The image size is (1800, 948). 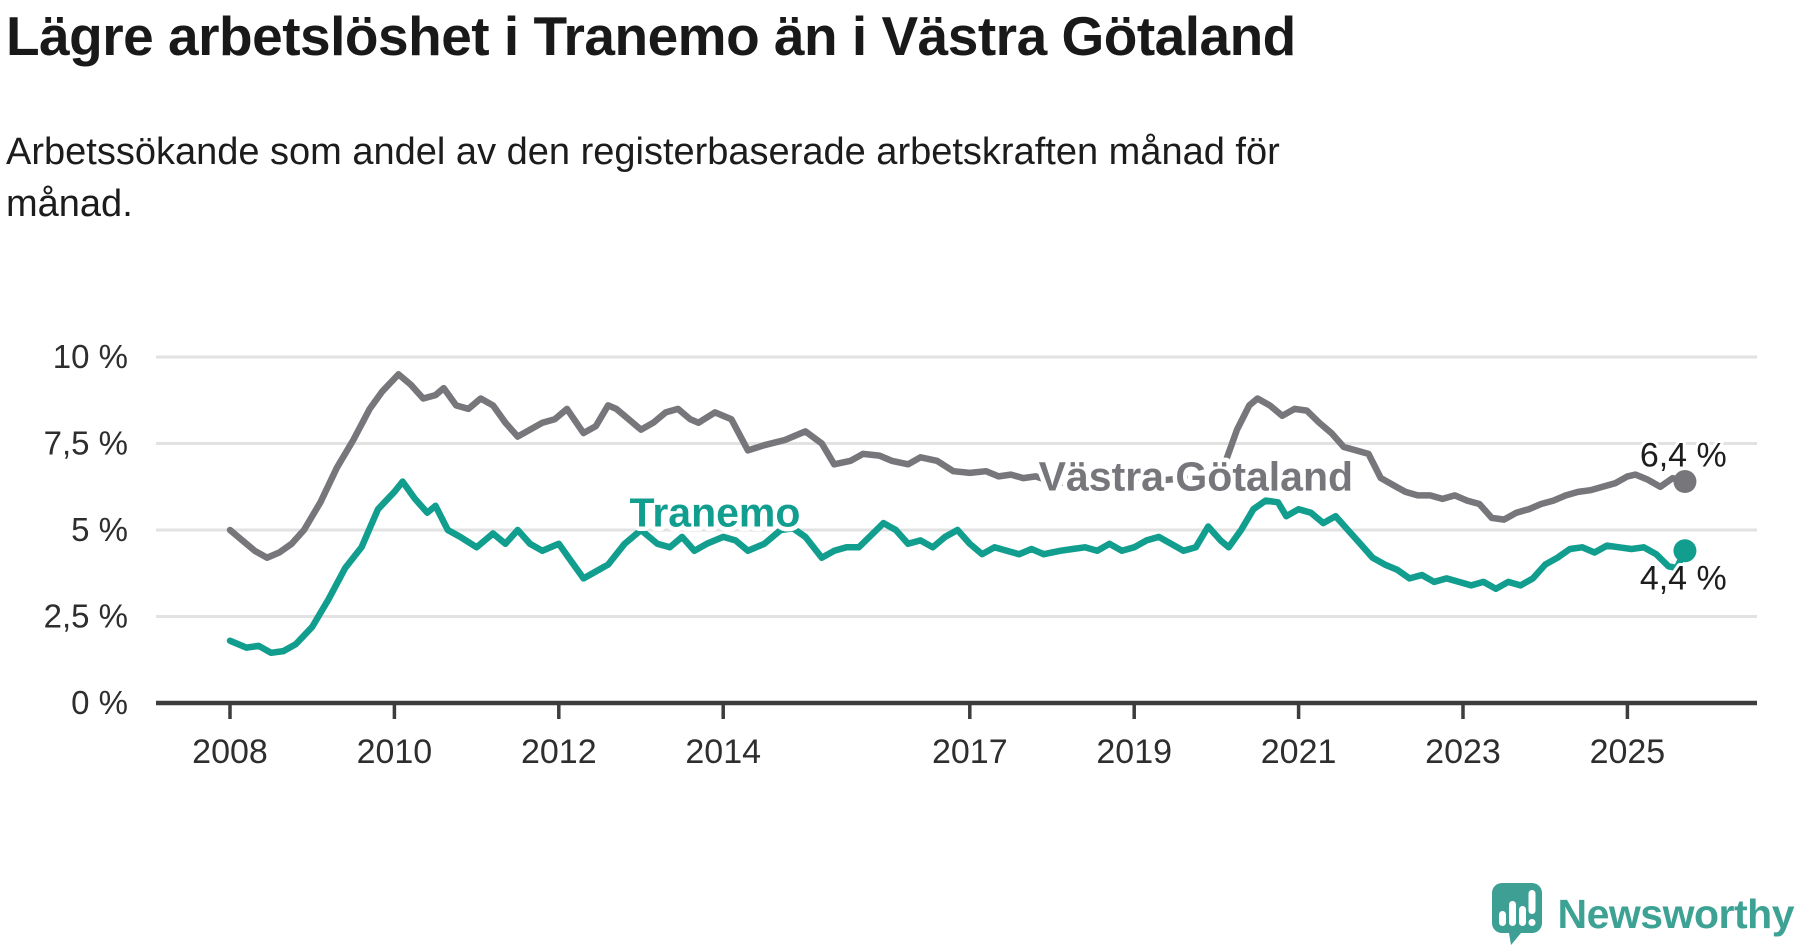 I want to click on newsworthy-logo: Newsworthy, so click(x=1642, y=914).